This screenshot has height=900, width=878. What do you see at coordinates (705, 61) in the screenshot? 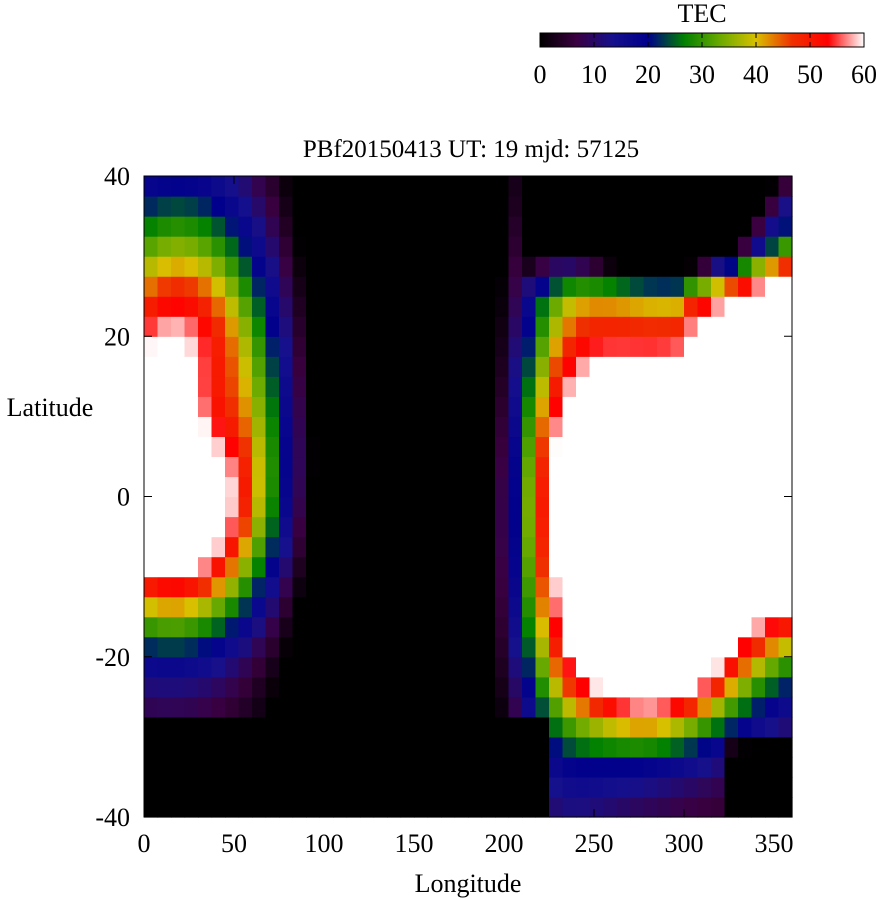
I see `colorbar-ticks: 0 10 20 30 40 50 60` at bounding box center [705, 61].